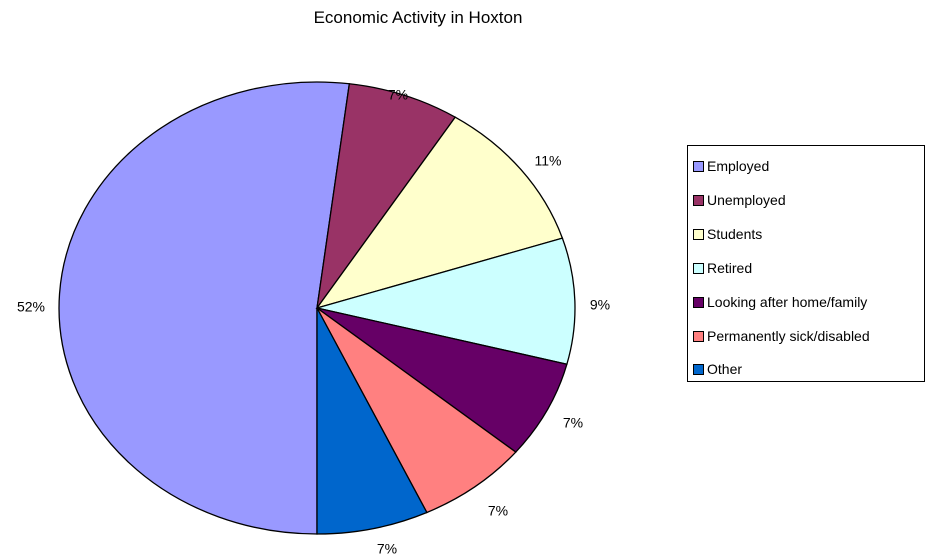  What do you see at coordinates (548, 161) in the screenshot?
I see `value-label-students: 11%` at bounding box center [548, 161].